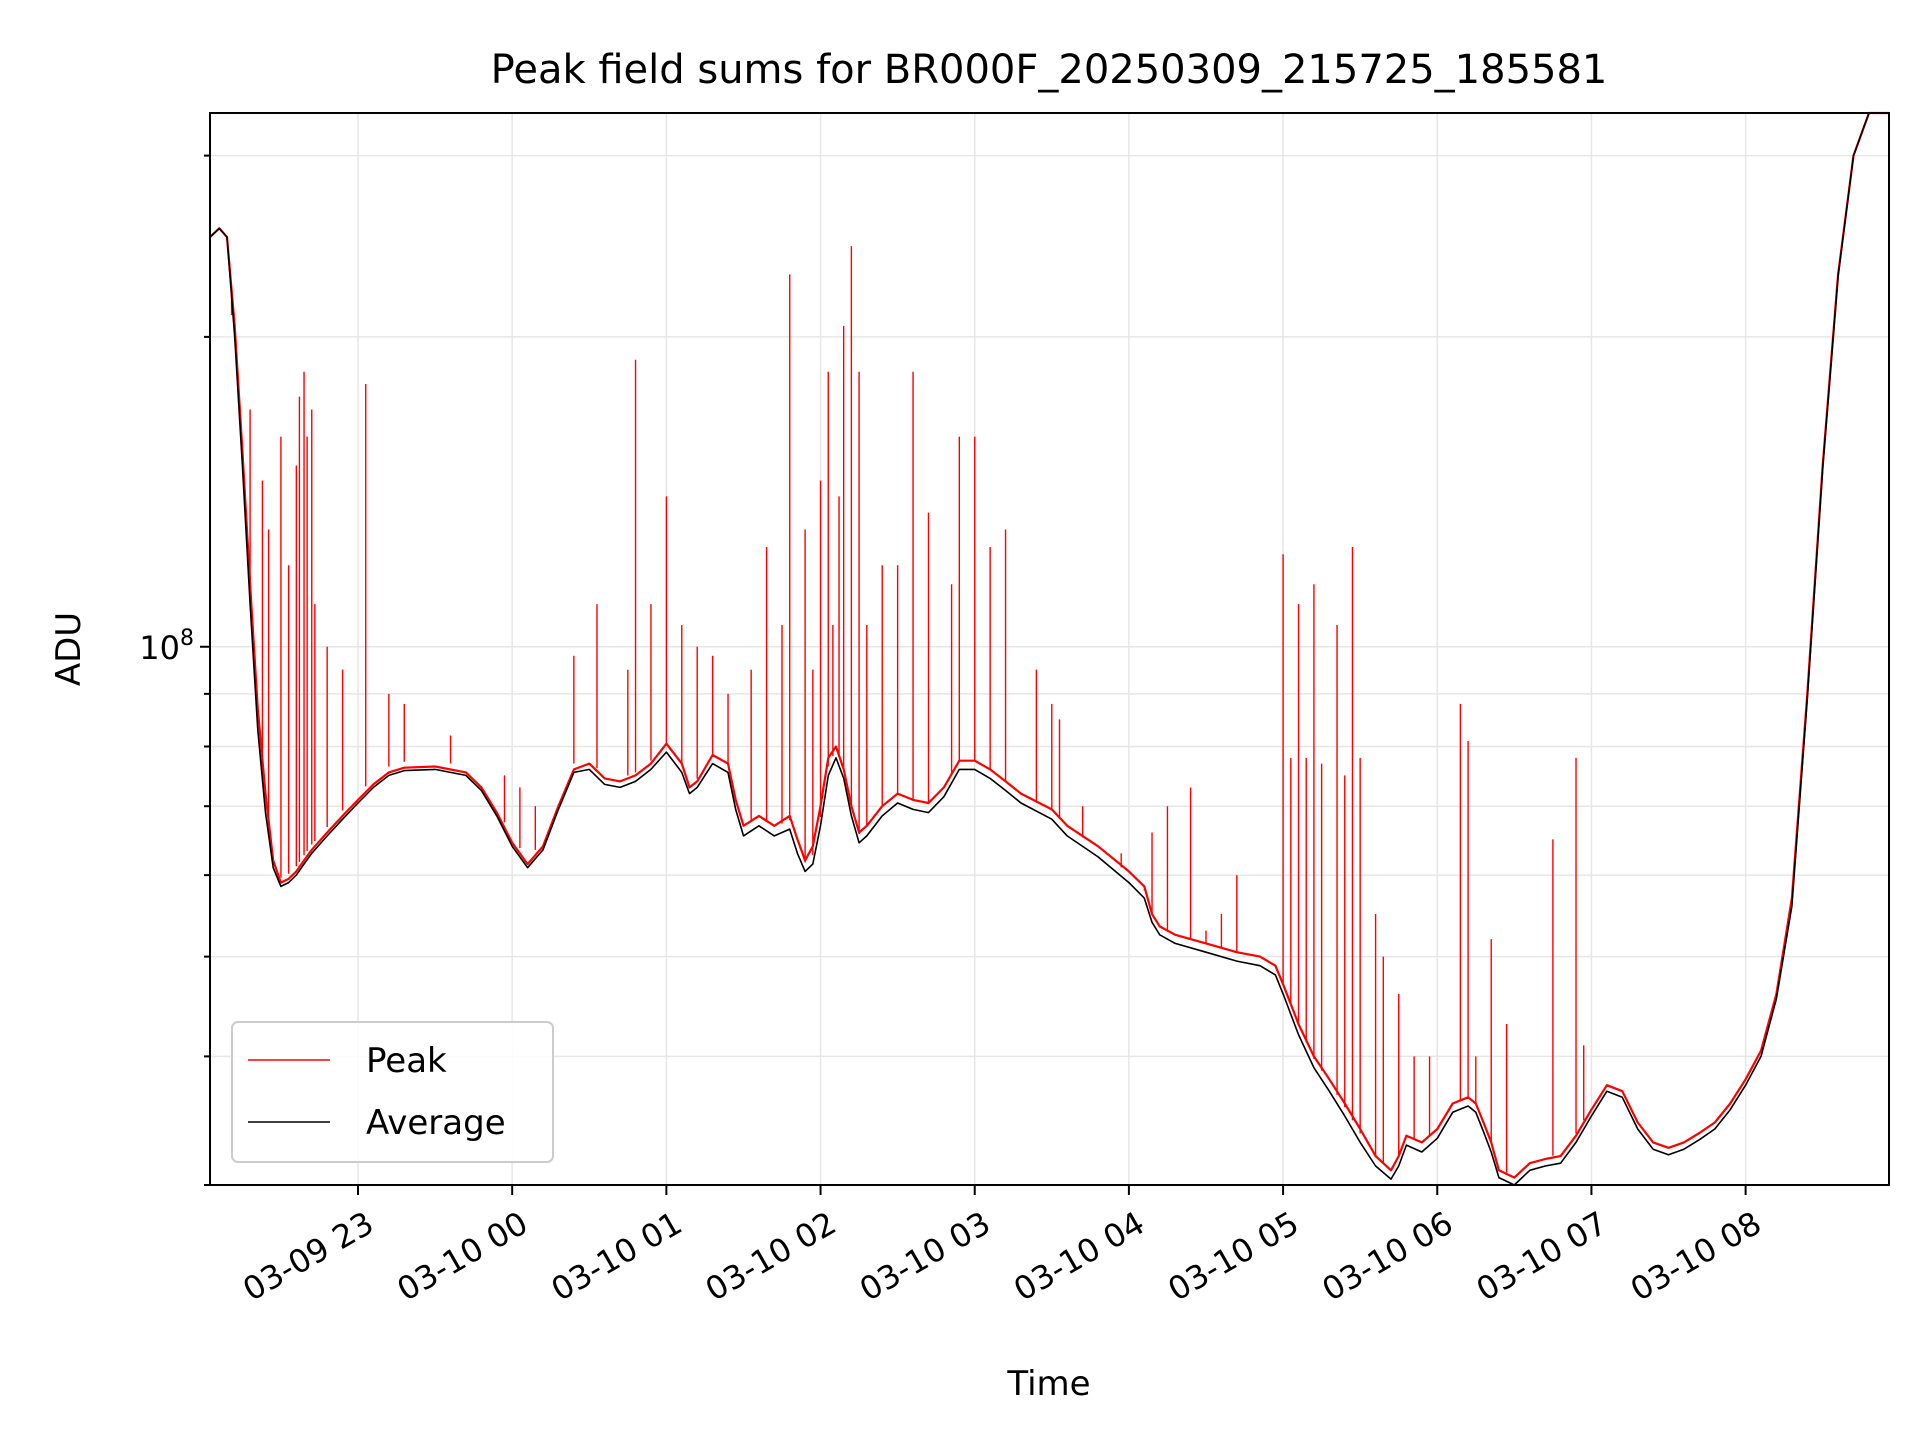 This screenshot has width=1920, height=1444. I want to click on legend: Peak Average, so click(392, 1092).